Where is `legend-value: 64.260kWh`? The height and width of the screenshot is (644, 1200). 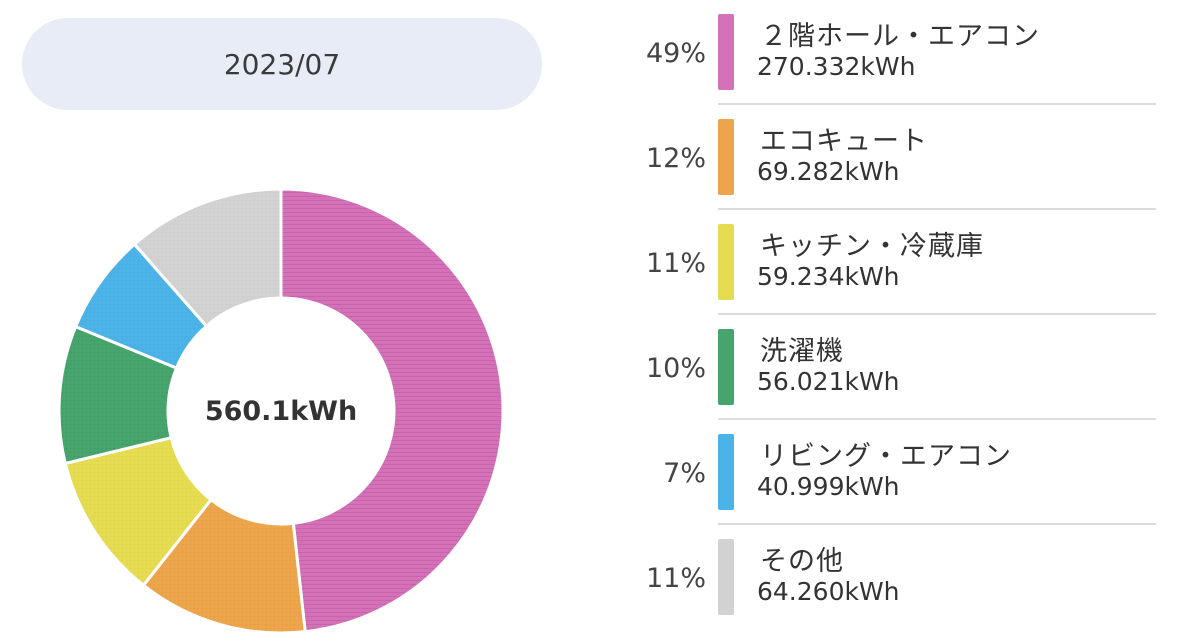 legend-value: 64.260kWh is located at coordinates (828, 591).